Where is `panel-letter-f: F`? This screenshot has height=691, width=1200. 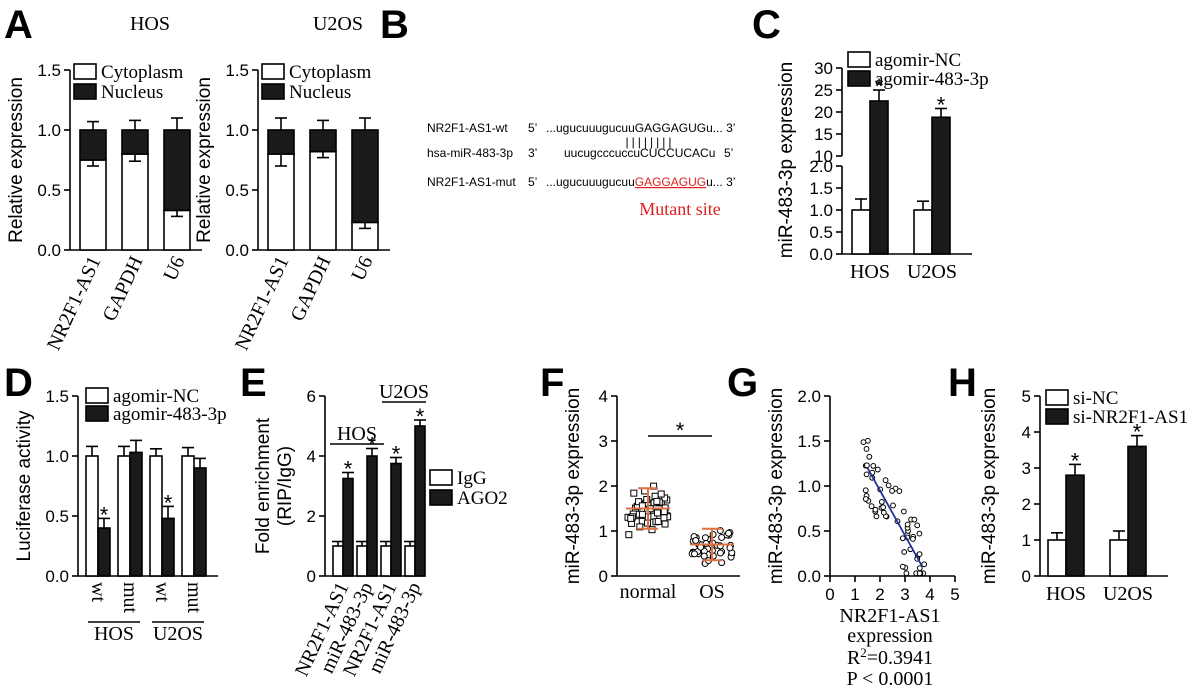 panel-letter-f: F is located at coordinates (552, 383).